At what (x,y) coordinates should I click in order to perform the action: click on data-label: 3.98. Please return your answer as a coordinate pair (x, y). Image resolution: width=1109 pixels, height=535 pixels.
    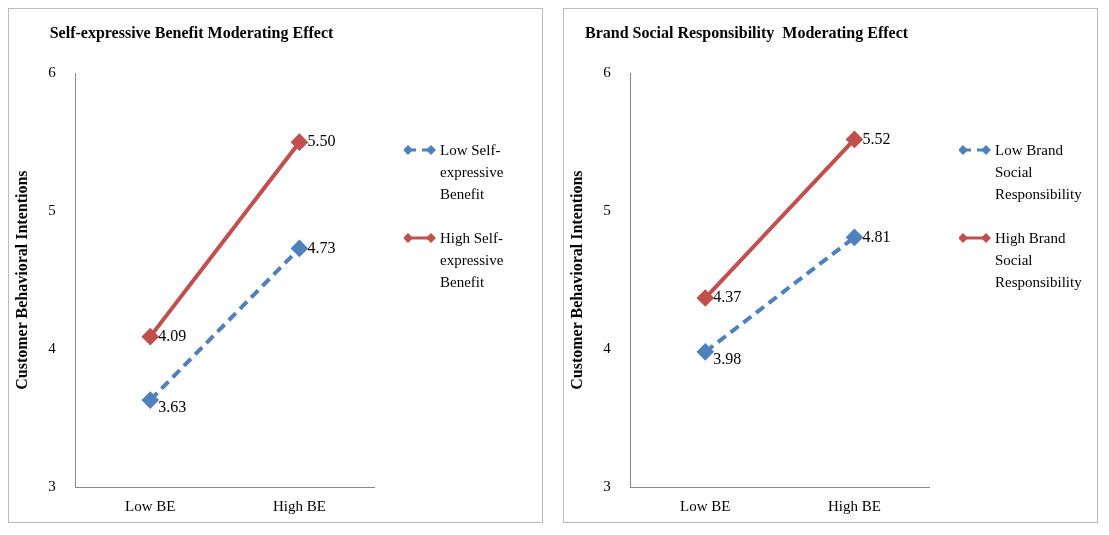
    Looking at the image, I should click on (727, 359).